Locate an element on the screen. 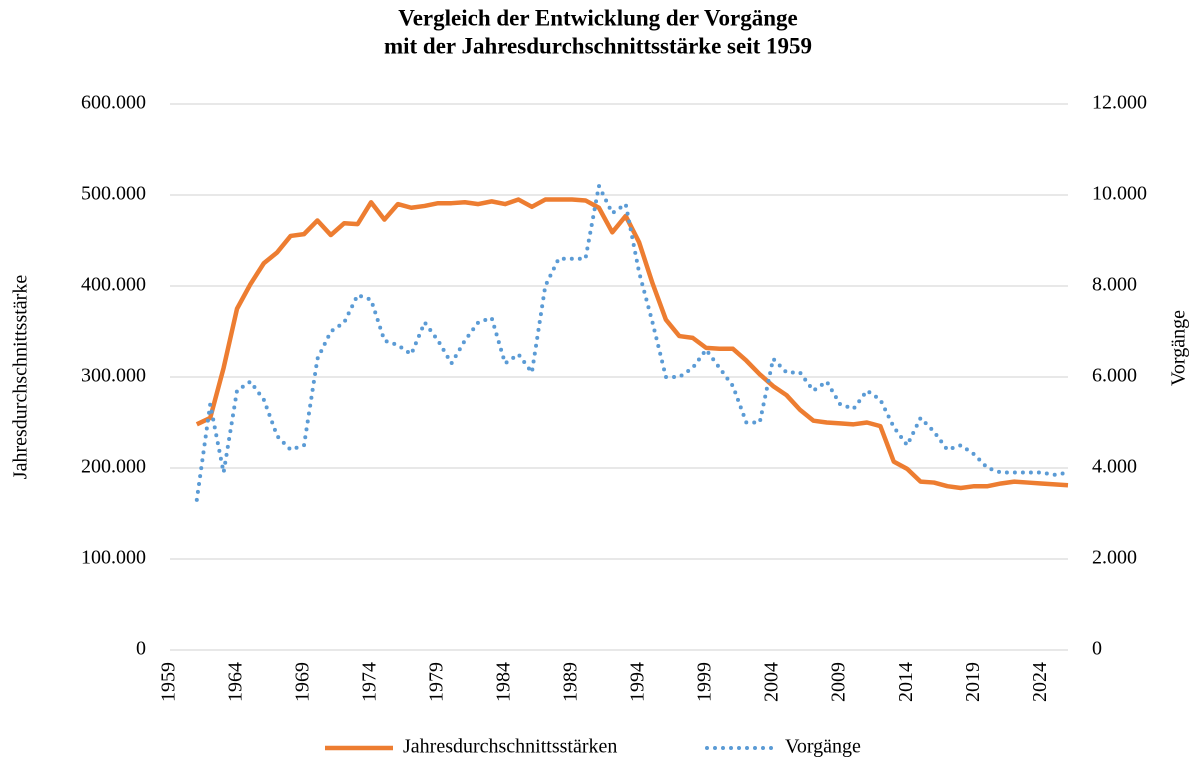 This screenshot has width=1196, height=763. x-tick-label: 1969 is located at coordinates (303, 682).